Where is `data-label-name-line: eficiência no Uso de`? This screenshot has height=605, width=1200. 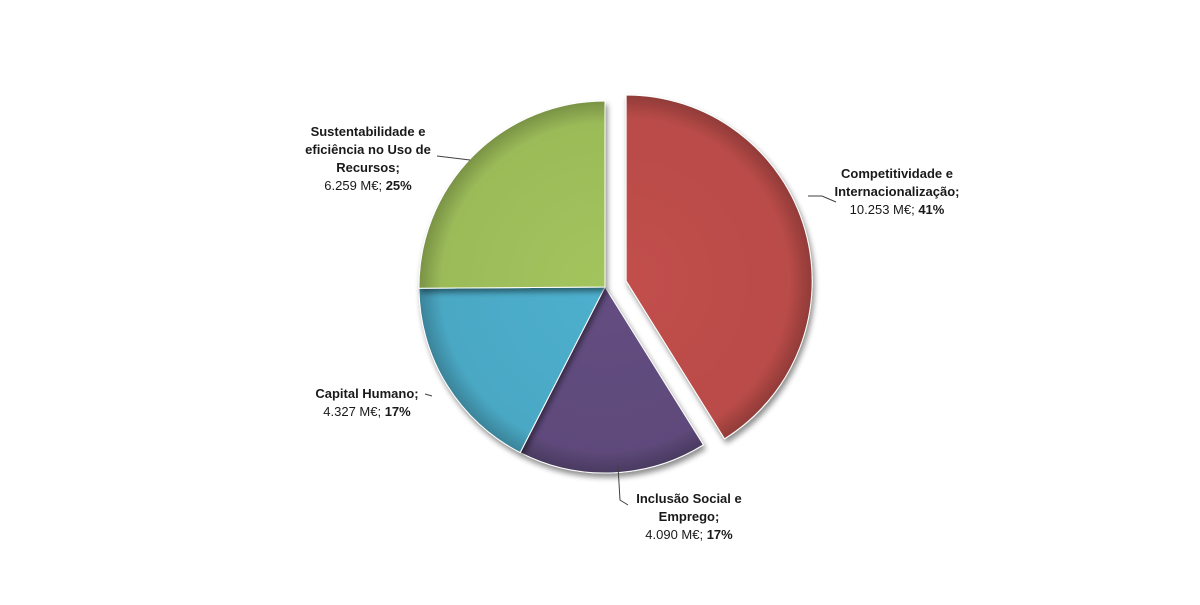 data-label-name-line: eficiência no Uso de is located at coordinates (368, 149).